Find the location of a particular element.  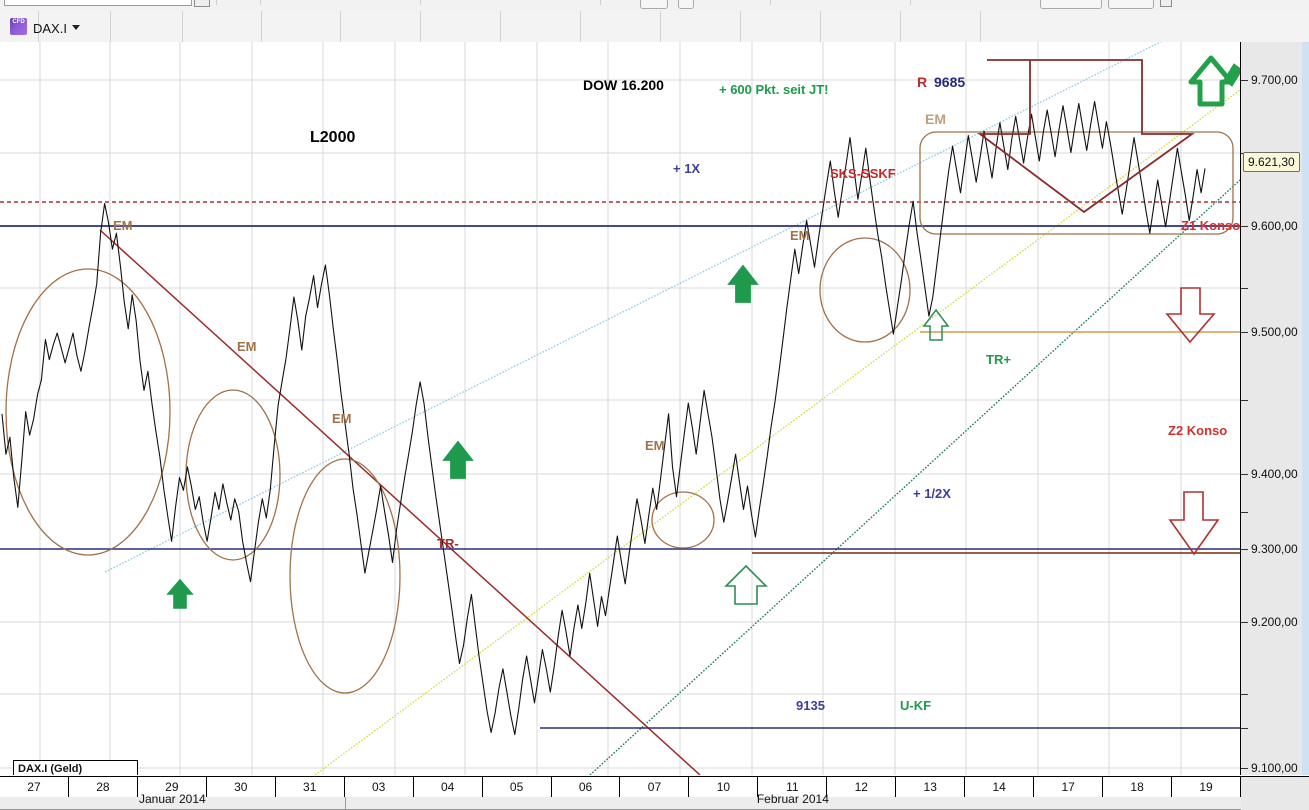

annotation-r-label: R is located at coordinates (922, 82).